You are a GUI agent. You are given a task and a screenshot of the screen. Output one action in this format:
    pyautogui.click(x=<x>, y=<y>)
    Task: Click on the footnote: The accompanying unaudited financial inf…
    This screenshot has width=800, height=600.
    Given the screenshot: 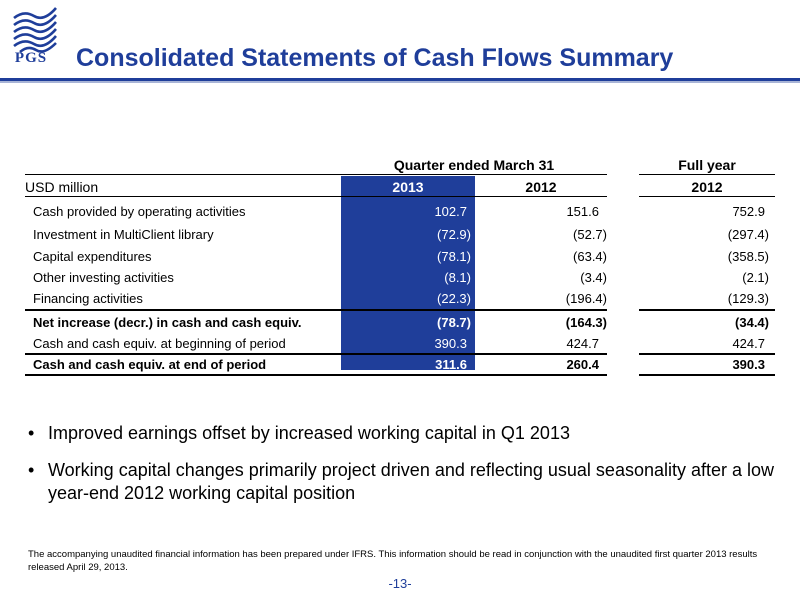 What is the action you would take?
    pyautogui.click(x=393, y=561)
    